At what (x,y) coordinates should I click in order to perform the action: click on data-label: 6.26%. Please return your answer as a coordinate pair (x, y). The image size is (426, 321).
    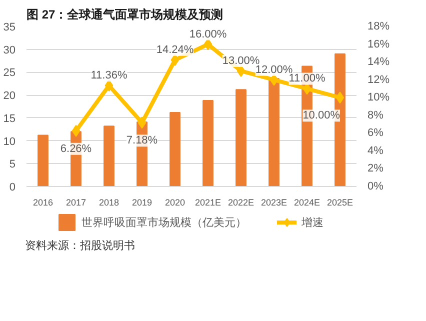
    Looking at the image, I should click on (76, 148).